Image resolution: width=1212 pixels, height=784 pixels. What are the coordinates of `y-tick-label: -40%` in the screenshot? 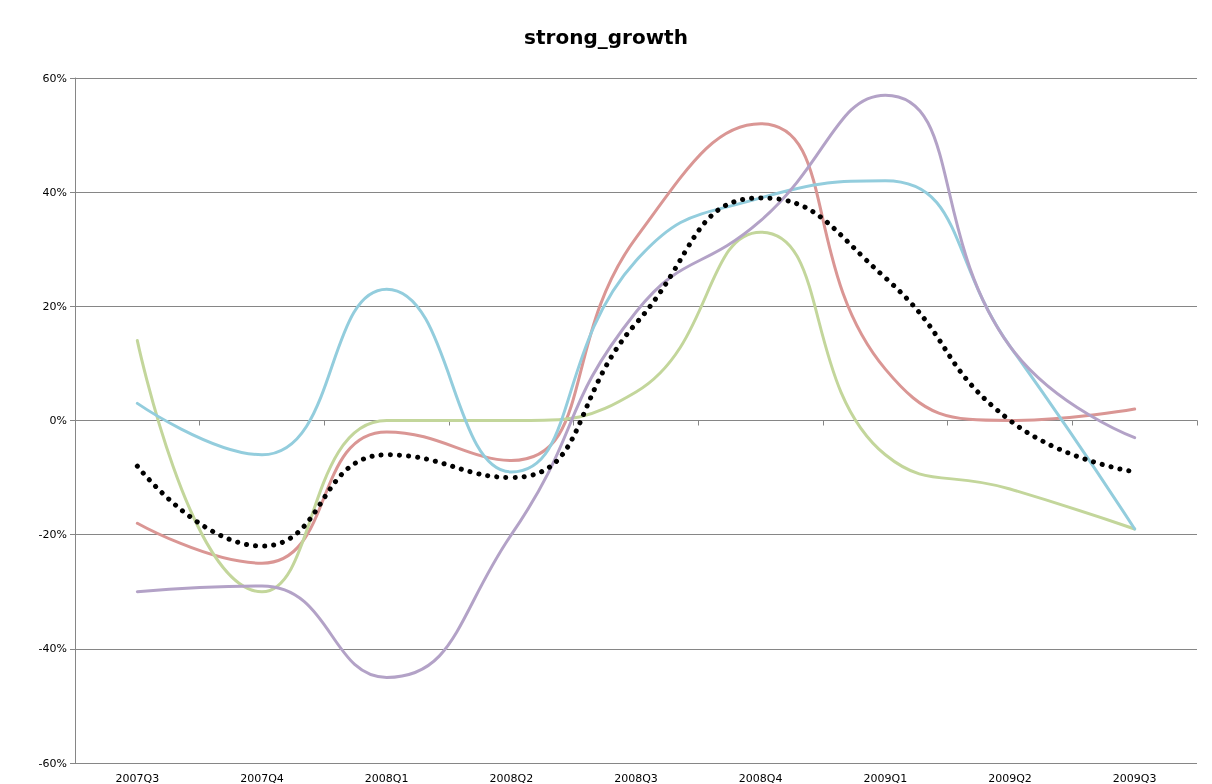 It's located at (52, 649).